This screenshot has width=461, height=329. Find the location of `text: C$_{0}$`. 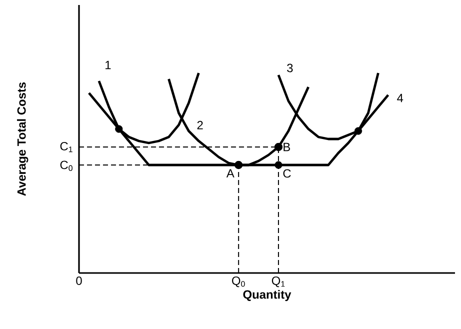

text: C$_{0}$ is located at coordinates (66, 165).